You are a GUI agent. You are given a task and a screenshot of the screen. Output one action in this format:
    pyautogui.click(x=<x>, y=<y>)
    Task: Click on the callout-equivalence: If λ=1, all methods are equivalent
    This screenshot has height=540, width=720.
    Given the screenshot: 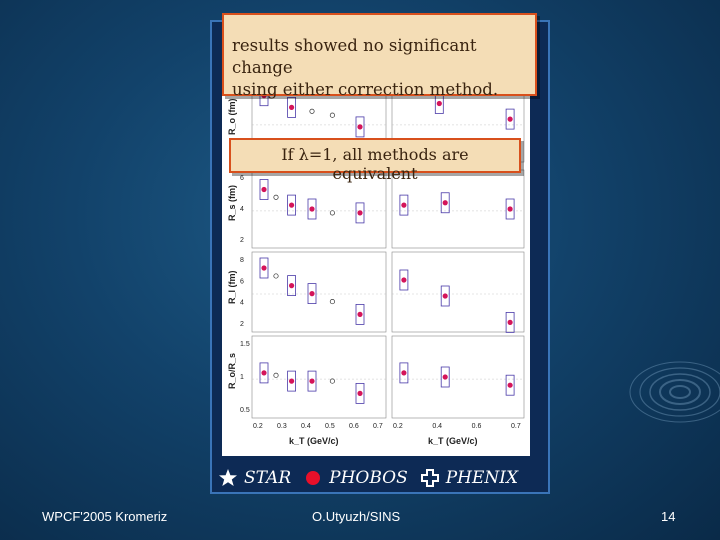 What is the action you would take?
    pyautogui.click(x=375, y=160)
    